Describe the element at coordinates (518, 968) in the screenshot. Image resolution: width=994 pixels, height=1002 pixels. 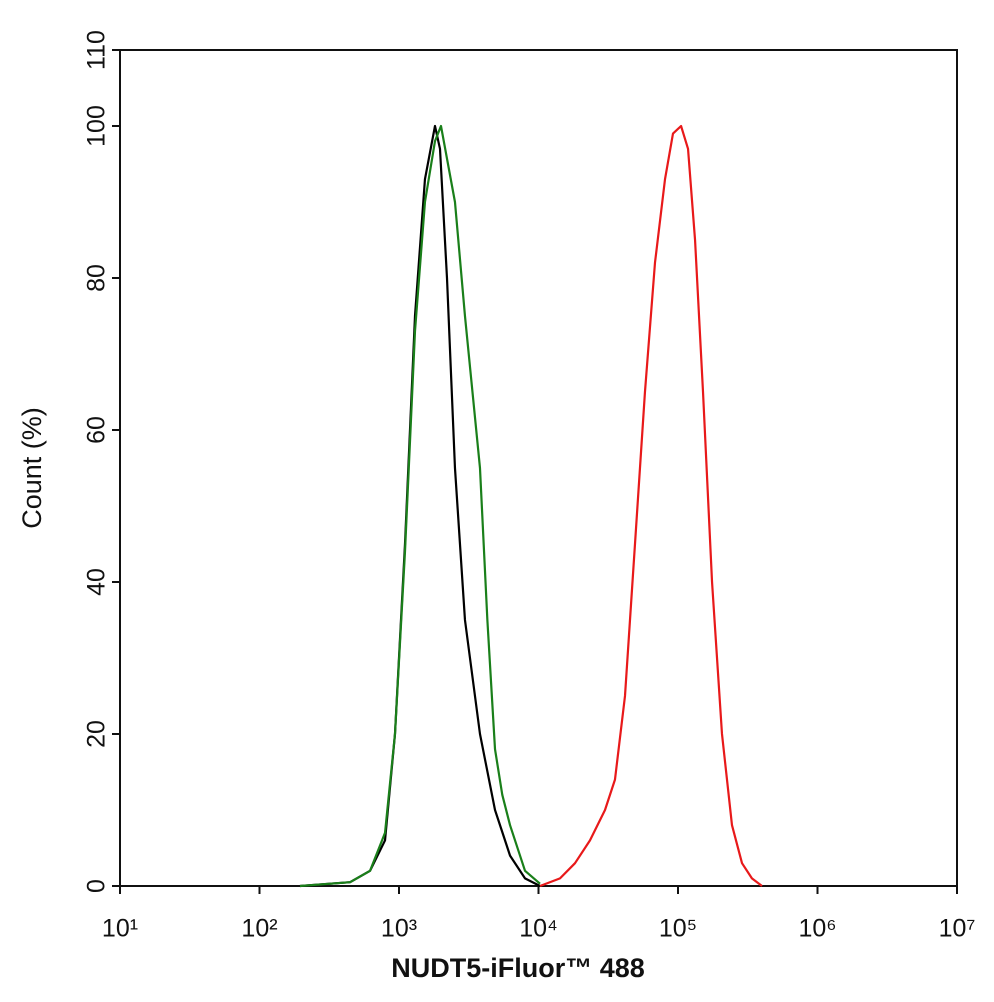
I see `x-axis-title: NUDT5-iFluor™ 488` at that location.